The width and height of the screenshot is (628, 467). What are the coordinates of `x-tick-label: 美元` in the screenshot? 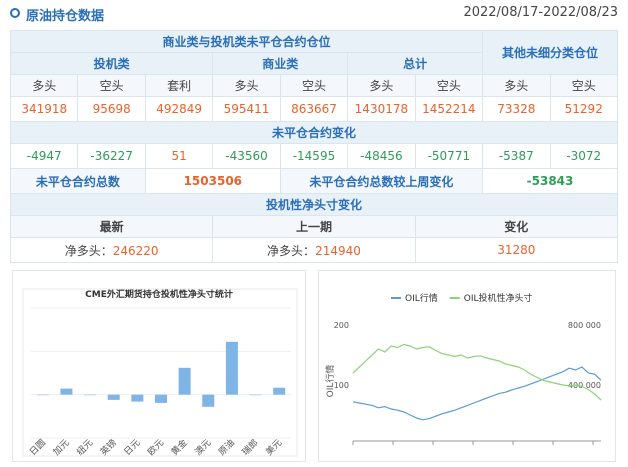 It's located at (273, 447).